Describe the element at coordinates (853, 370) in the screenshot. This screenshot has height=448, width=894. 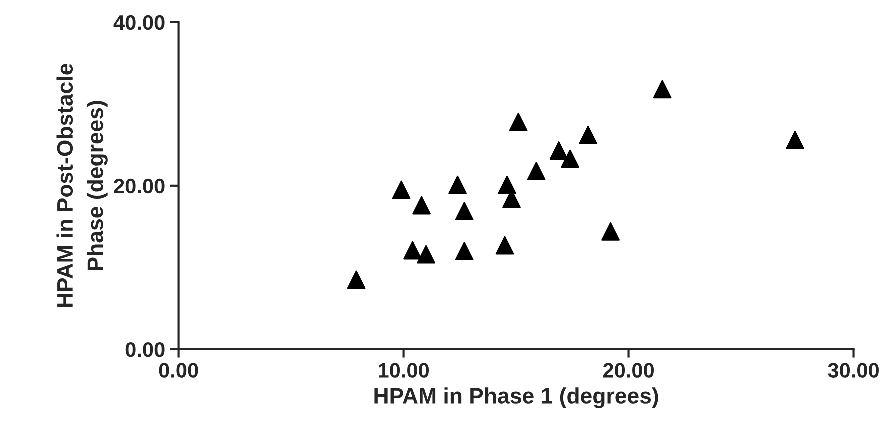
I see `x-tick-label: 30.00` at that location.